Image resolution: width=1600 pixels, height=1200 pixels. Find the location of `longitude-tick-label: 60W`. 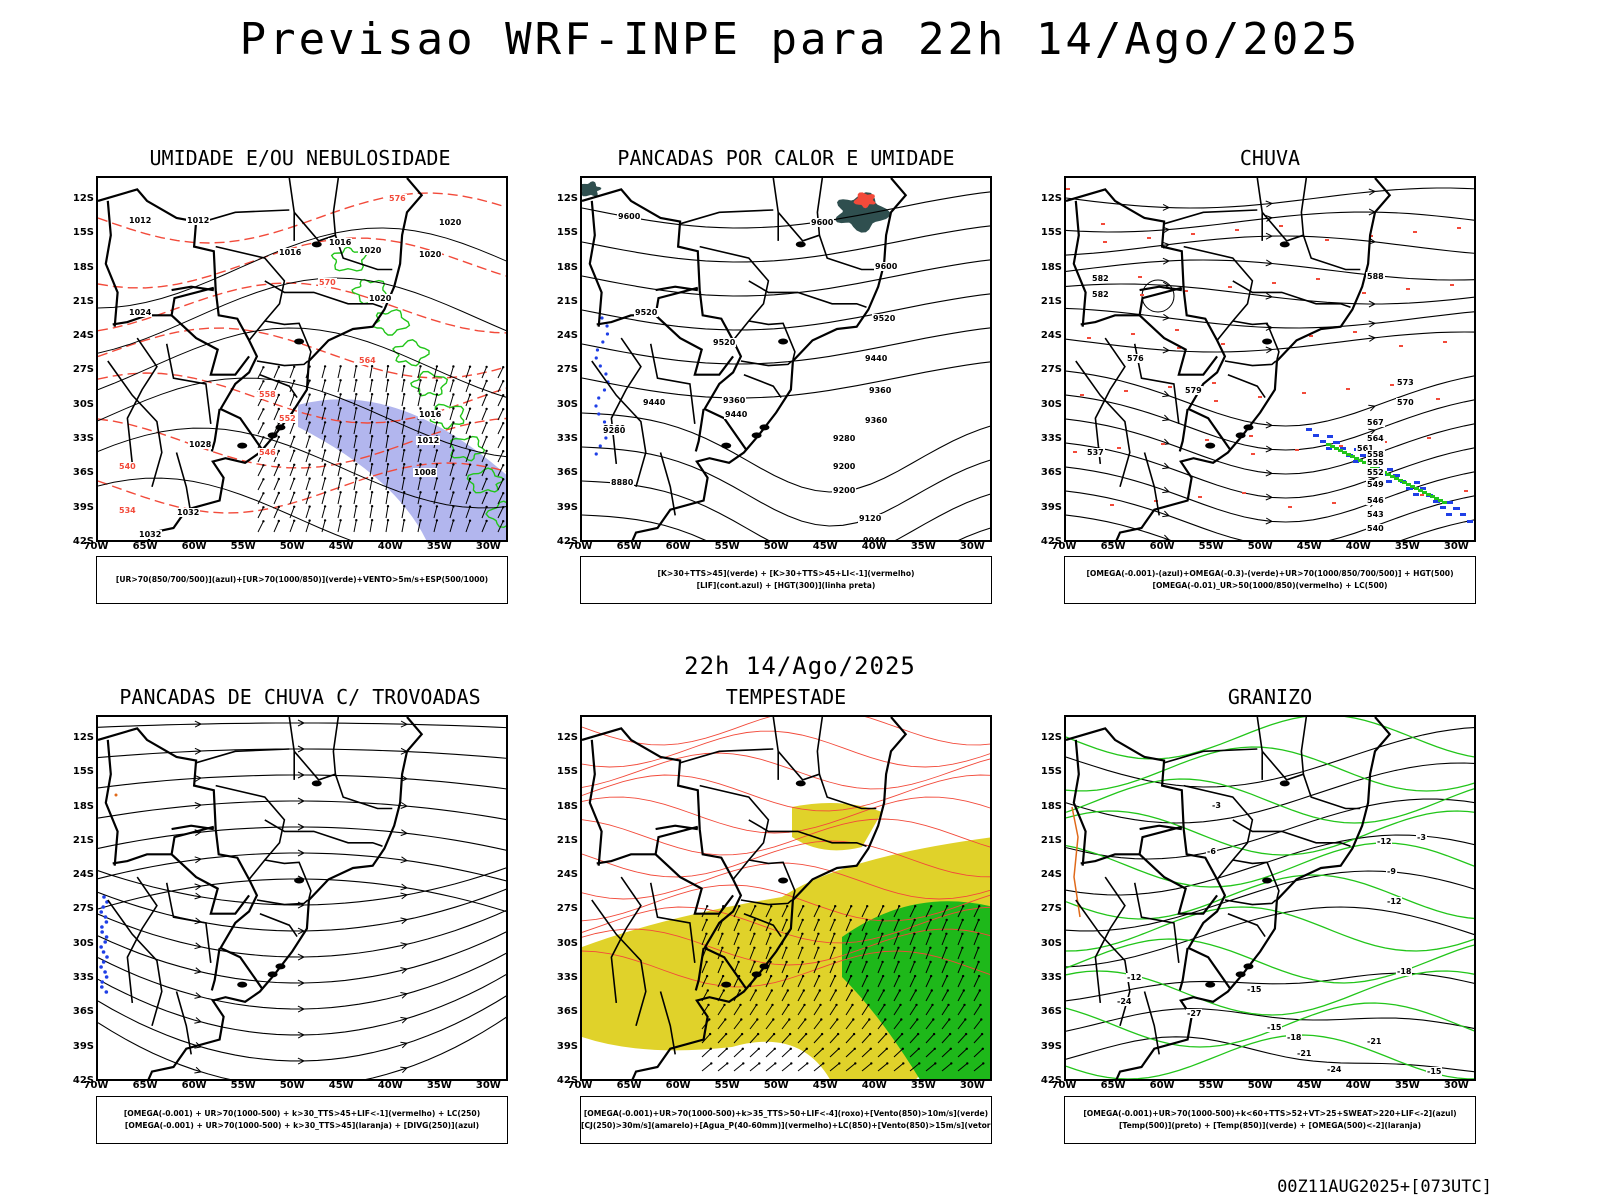

longitude-tick-label: 60W is located at coordinates (194, 1085).